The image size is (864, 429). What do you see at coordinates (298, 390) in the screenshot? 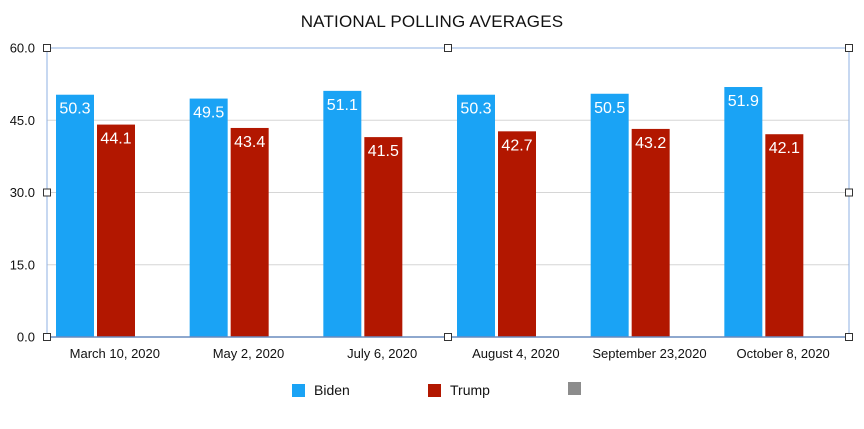
I see `legend-swatch-biden` at bounding box center [298, 390].